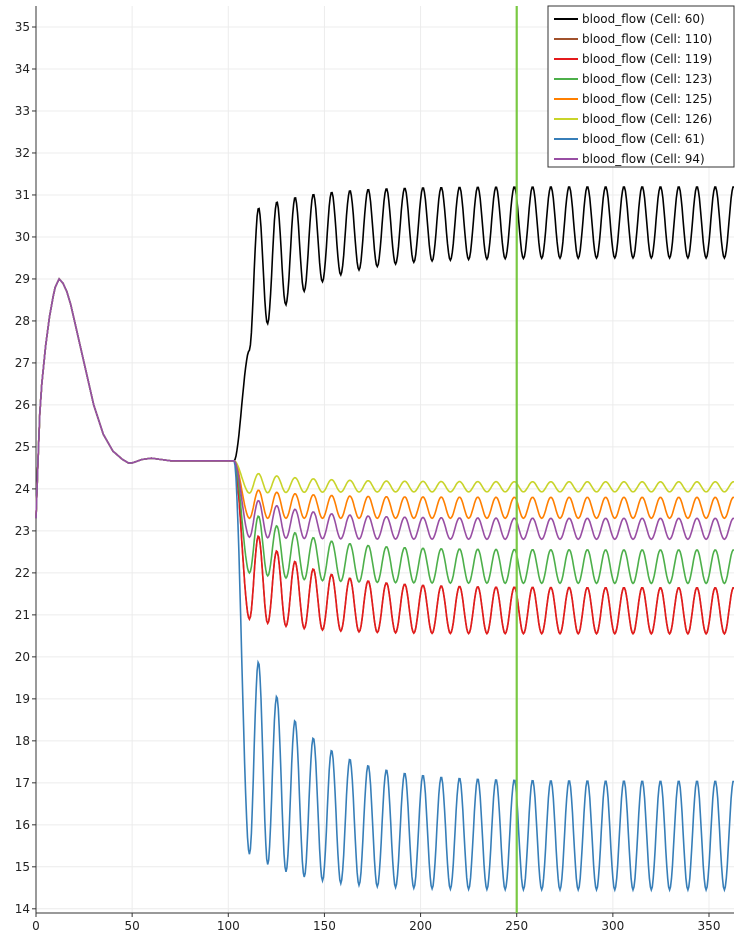 The height and width of the screenshot is (938, 737). What do you see at coordinates (22, 783) in the screenshot?
I see `y-tick-label: 17` at bounding box center [22, 783].